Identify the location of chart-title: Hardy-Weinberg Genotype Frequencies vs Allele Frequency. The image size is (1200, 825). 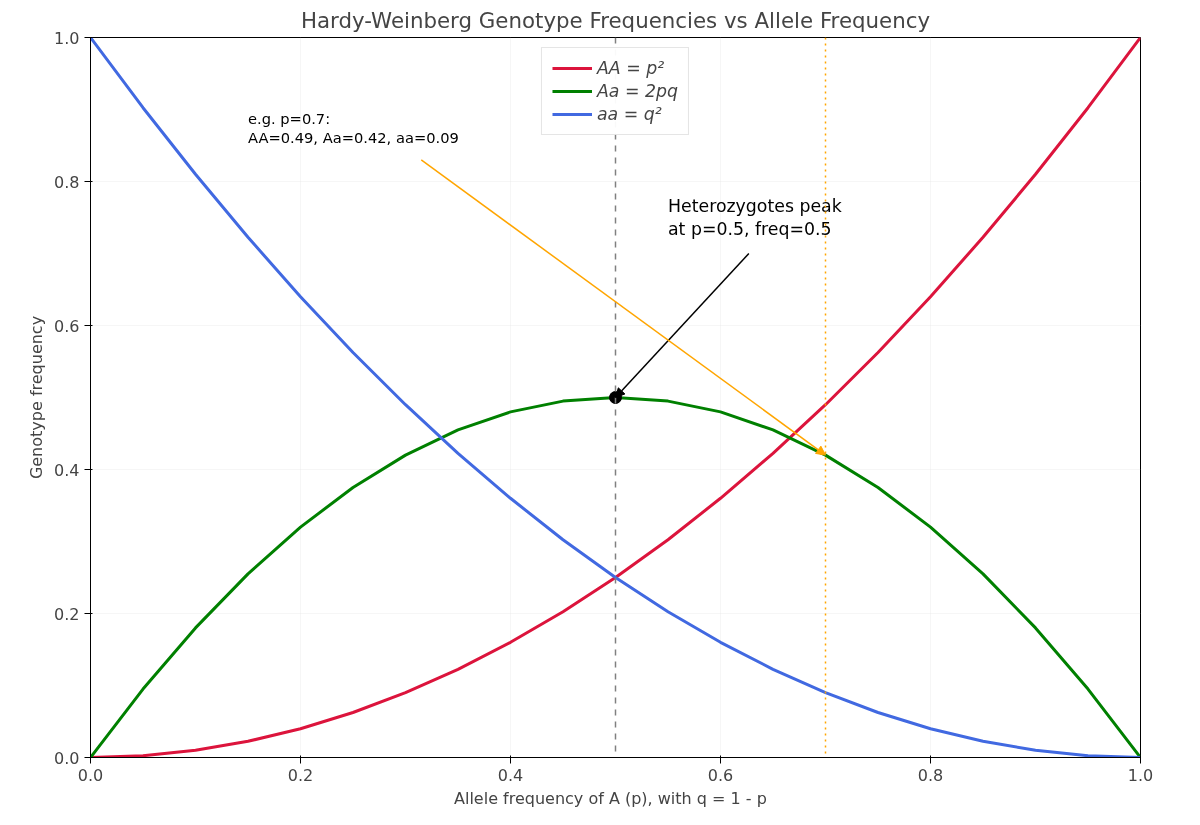
(615, 20).